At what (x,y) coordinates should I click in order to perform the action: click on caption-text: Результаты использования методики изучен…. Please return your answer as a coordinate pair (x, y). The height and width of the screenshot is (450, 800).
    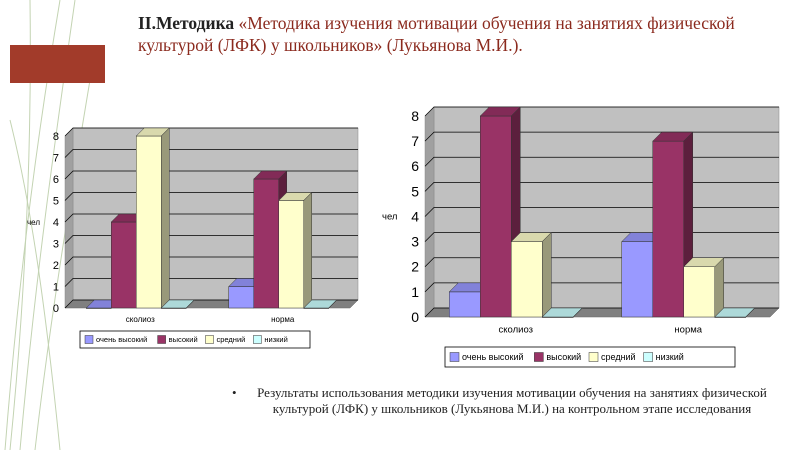
    Looking at the image, I should click on (512, 400).